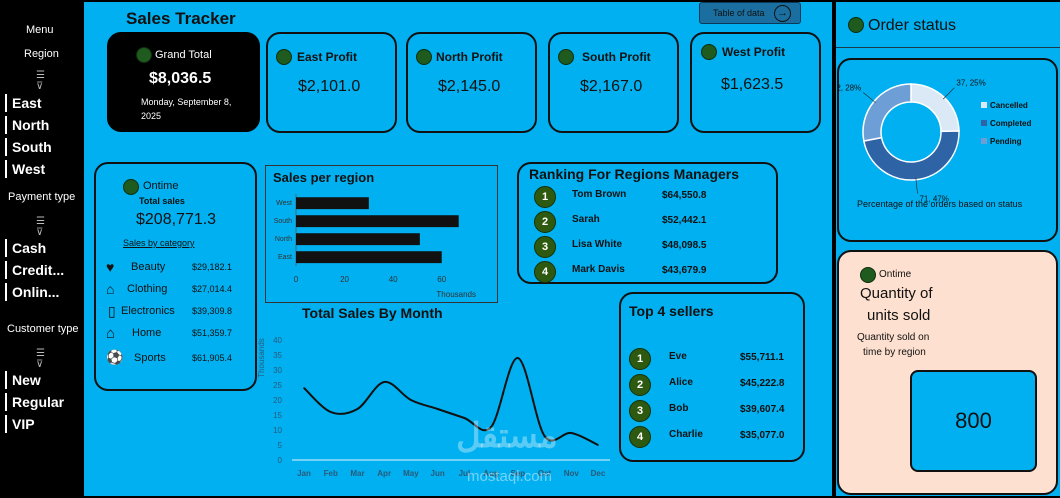  What do you see at coordinates (469, 86) in the screenshot?
I see `north-profit-value: $2,145.0` at bounding box center [469, 86].